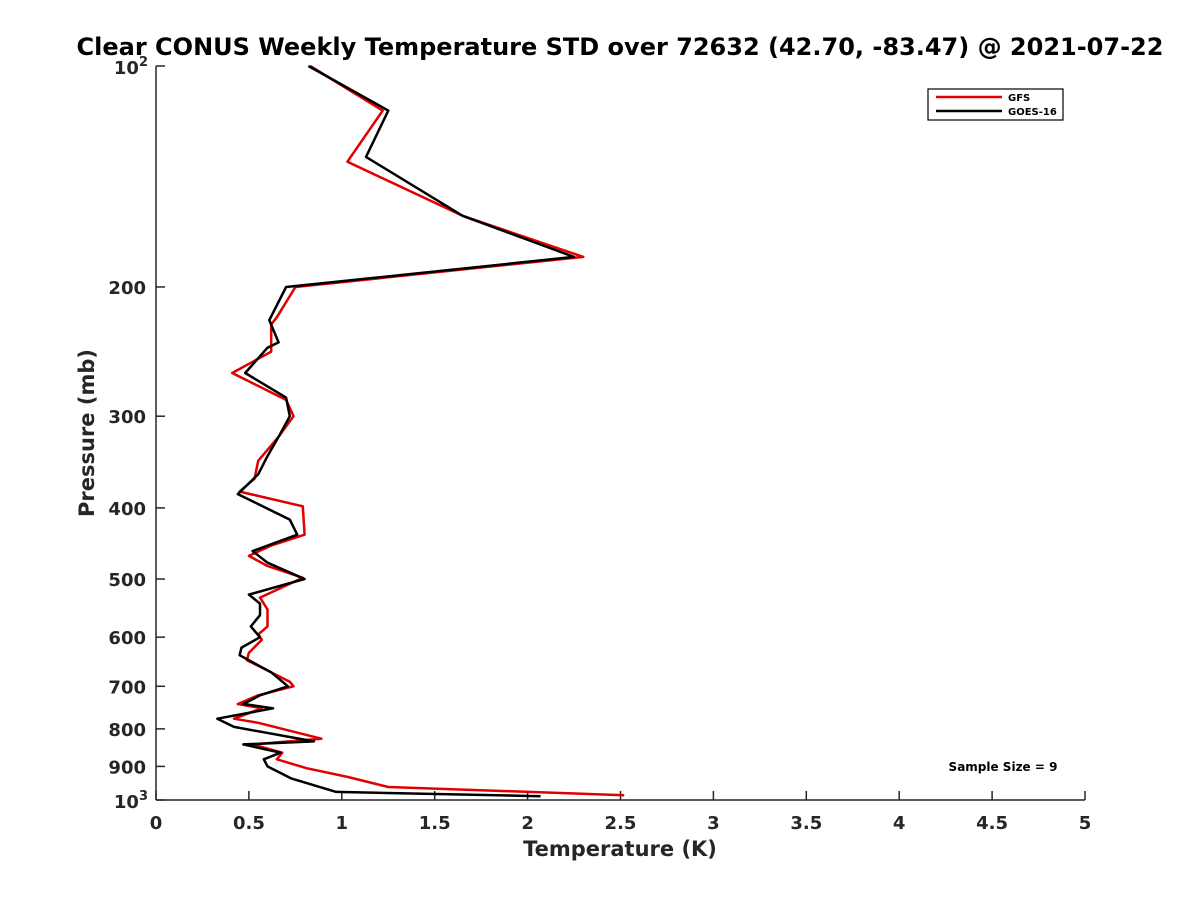 This screenshot has width=1200, height=900. Describe the element at coordinates (1003, 767) in the screenshot. I see `sample-size-annotation: Sample Size = 9` at that location.